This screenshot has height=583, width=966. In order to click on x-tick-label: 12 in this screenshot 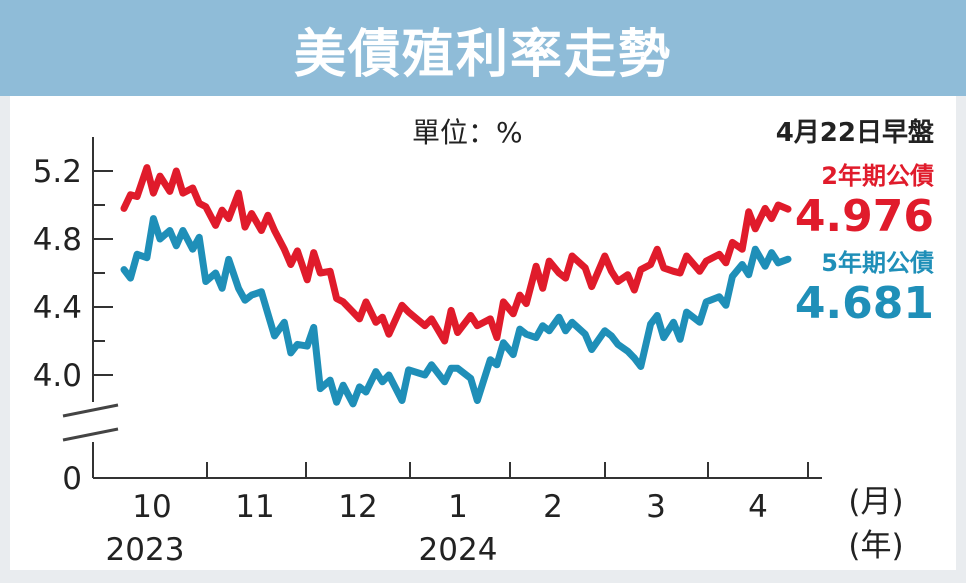, I will do `click(357, 507)`.